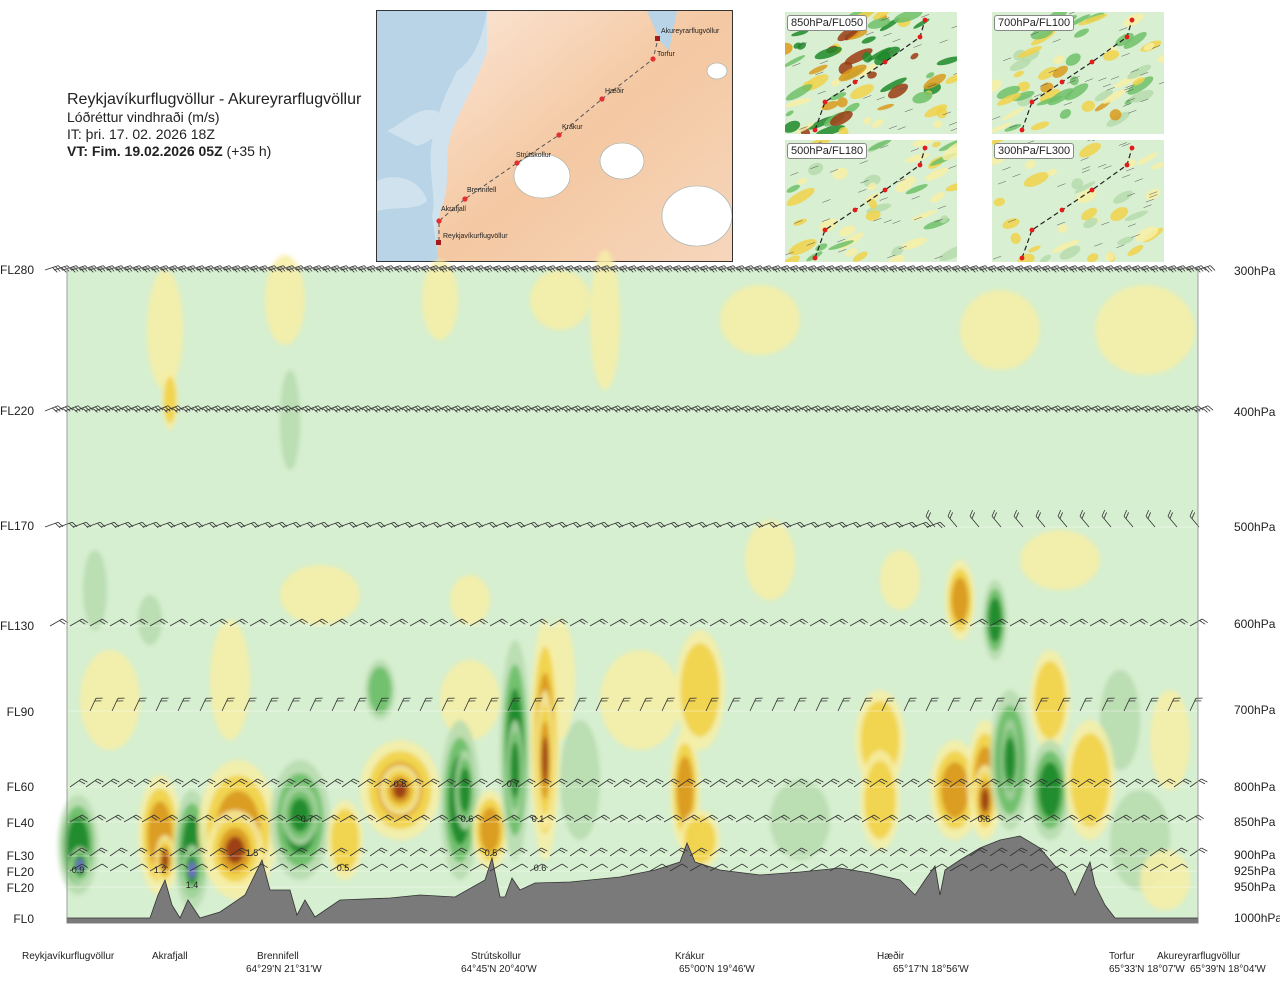 The width and height of the screenshot is (1280, 981). Describe the element at coordinates (499, 969) in the screenshot. I see `waypoint-coord-strutskollur: 64°45'N 20°40'W` at that location.